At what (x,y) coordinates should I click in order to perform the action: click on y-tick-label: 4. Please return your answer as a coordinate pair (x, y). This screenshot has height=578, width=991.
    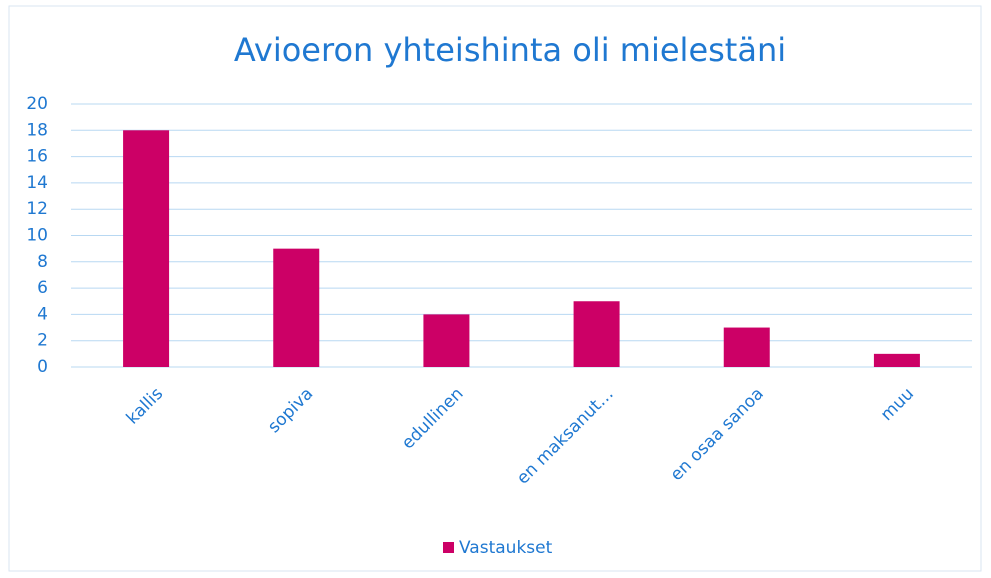
    Looking at the image, I should click on (42, 314).